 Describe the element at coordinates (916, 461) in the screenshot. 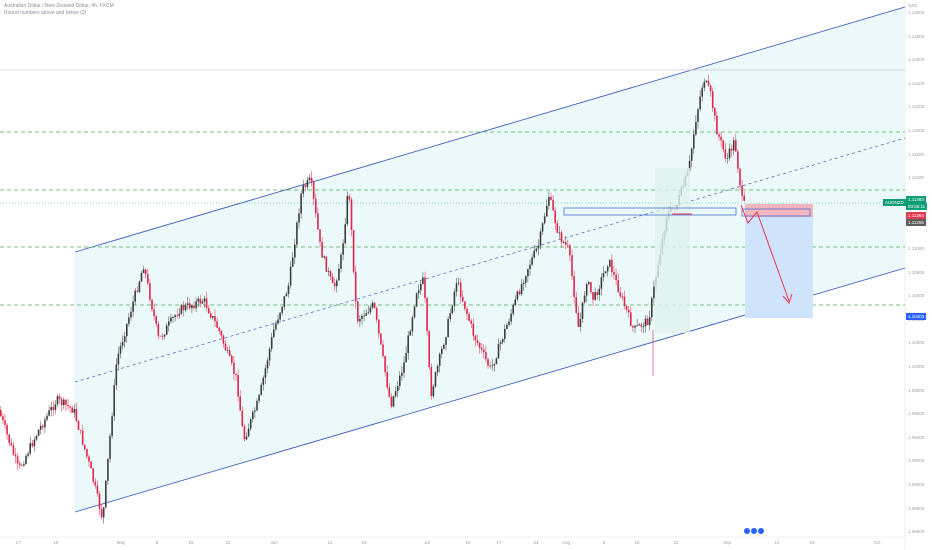

I see `price-axis-label: 1.09200` at that location.